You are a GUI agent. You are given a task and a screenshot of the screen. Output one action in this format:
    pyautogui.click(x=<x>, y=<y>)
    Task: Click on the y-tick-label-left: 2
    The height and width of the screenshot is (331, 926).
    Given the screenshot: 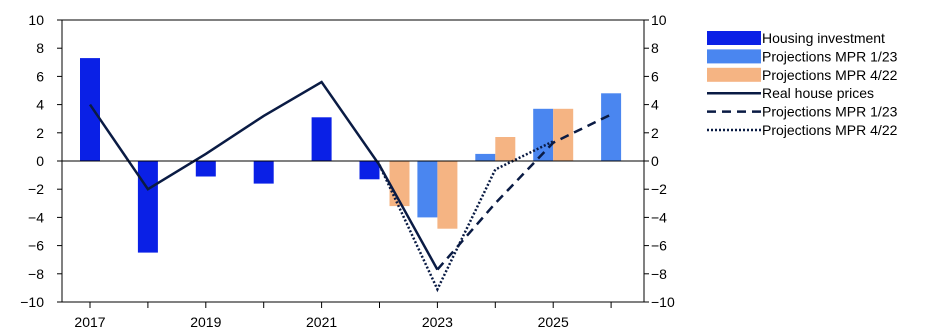 What is the action you would take?
    pyautogui.click(x=40, y=133)
    